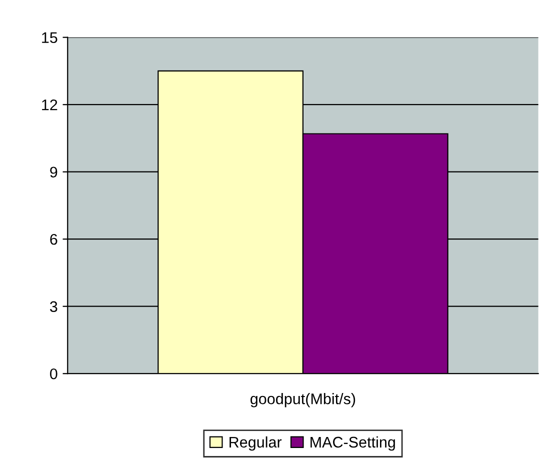 The width and height of the screenshot is (541, 467). I want to click on y-tick-label: 12, so click(50, 104).